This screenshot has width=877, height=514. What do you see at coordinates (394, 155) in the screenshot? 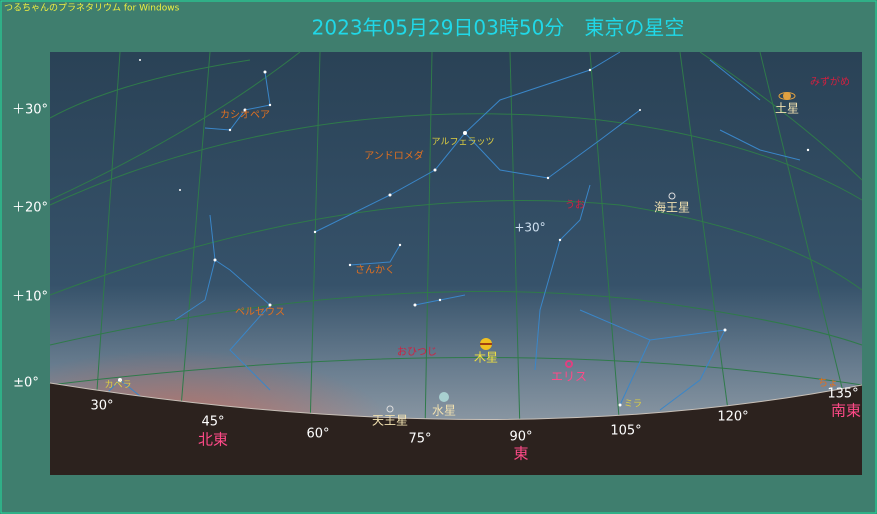
I see `constellation-name: アンドロメダ` at bounding box center [394, 155].